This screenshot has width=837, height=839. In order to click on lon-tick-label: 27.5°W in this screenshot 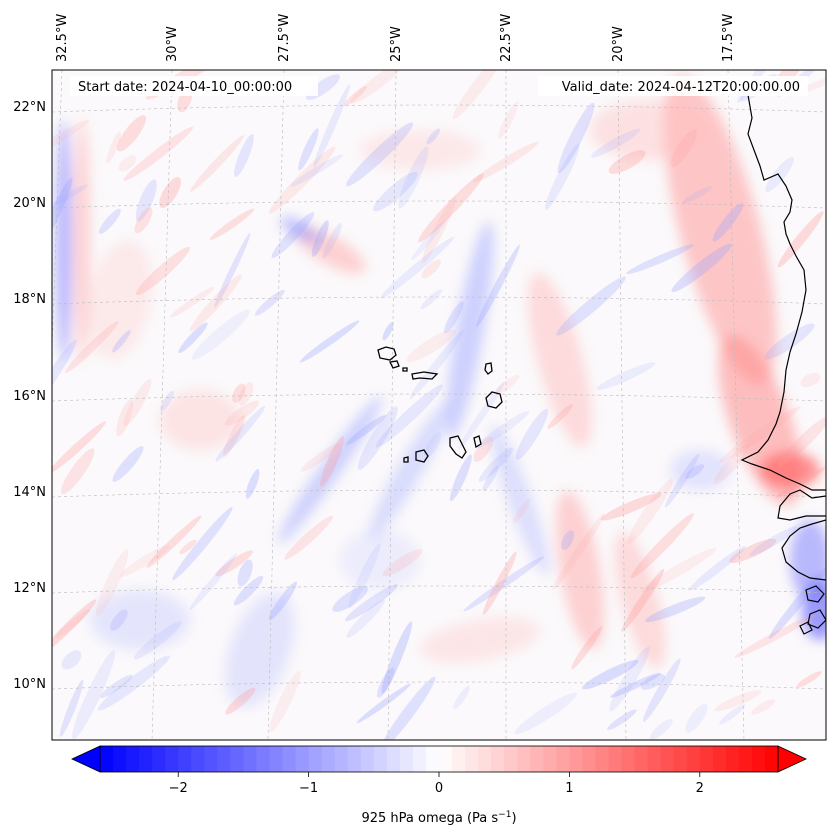, I will do `click(284, 38)`.